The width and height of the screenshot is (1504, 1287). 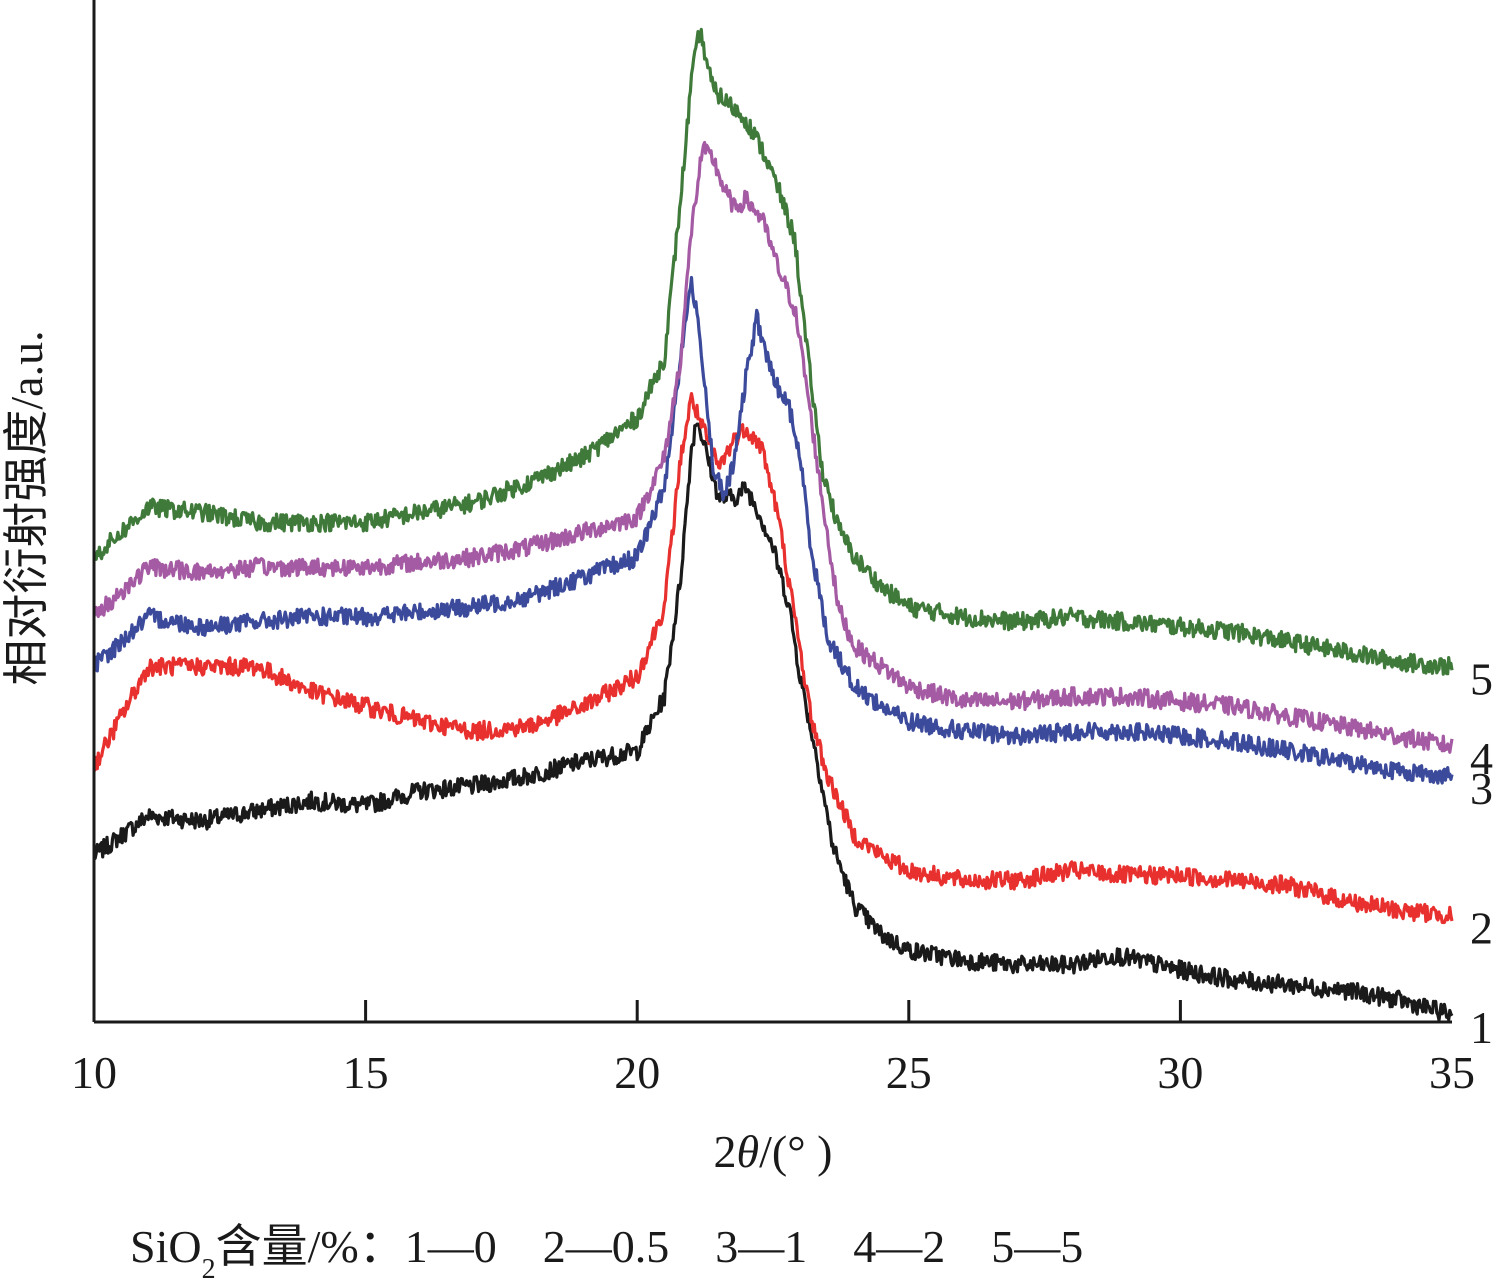 What do you see at coordinates (1180, 1072) in the screenshot?
I see `x-tick-label: 30` at bounding box center [1180, 1072].